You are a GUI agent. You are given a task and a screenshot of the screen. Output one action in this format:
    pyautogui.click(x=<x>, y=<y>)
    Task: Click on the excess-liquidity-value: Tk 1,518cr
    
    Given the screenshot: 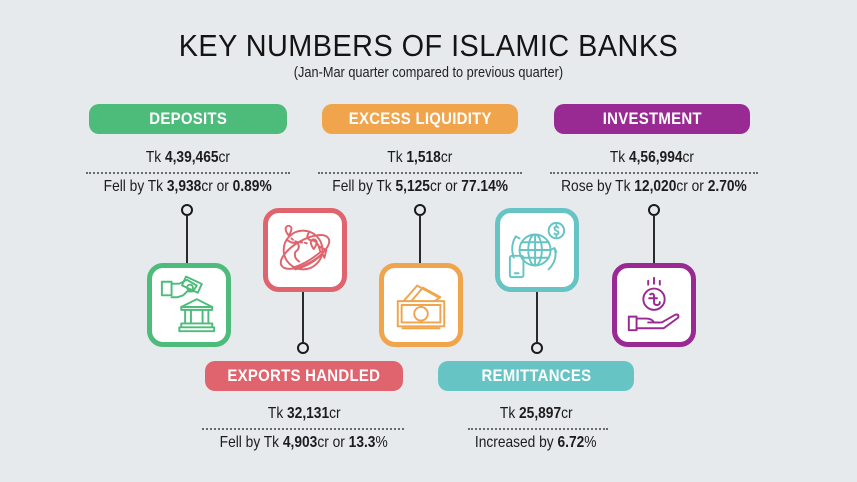 What is the action you would take?
    pyautogui.click(x=420, y=158)
    